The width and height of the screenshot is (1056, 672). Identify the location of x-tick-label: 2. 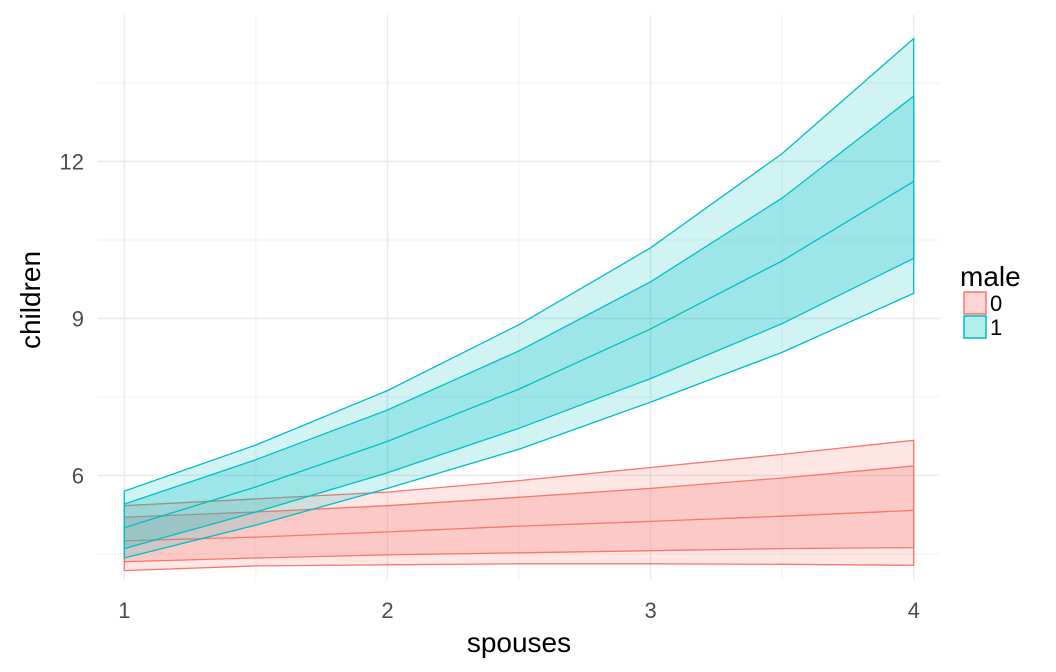
(387, 610).